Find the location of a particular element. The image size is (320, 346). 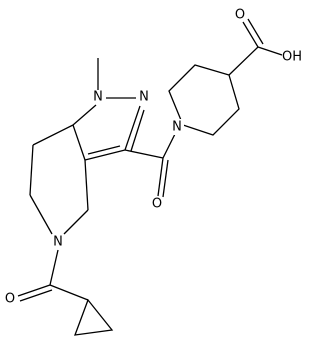

atom-label: OH is located at coordinates (292, 57).